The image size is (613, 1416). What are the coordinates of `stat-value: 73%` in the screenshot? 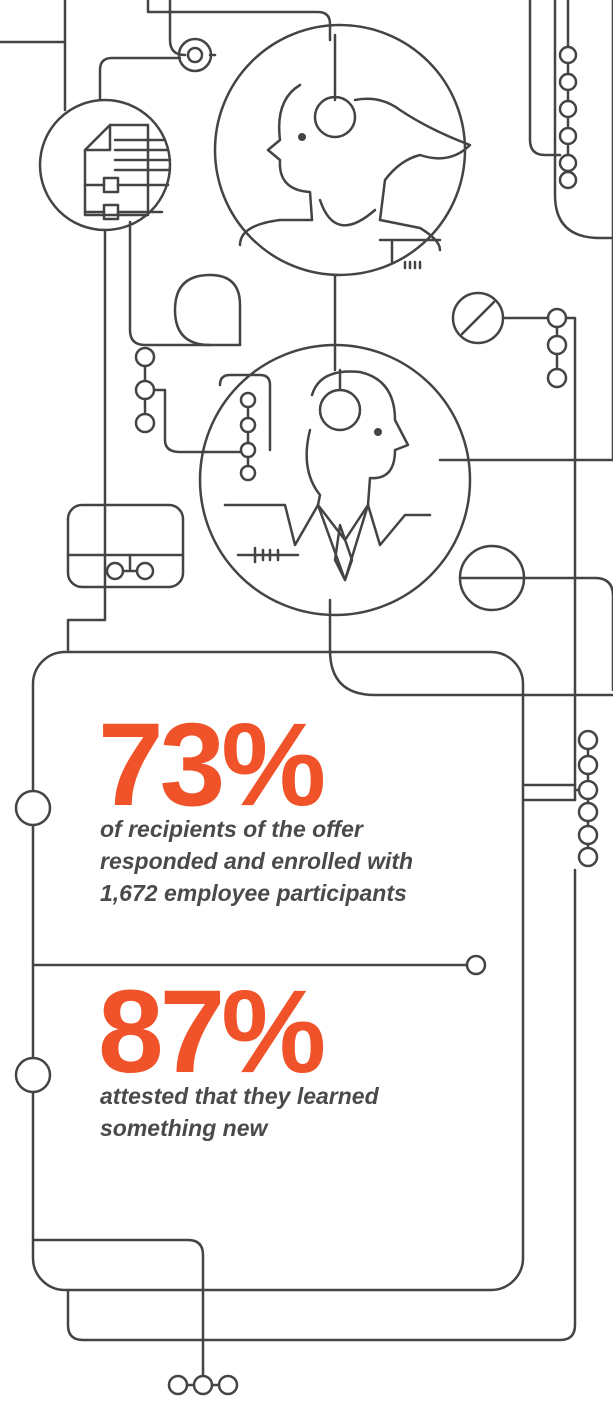 It's located at (210, 765).